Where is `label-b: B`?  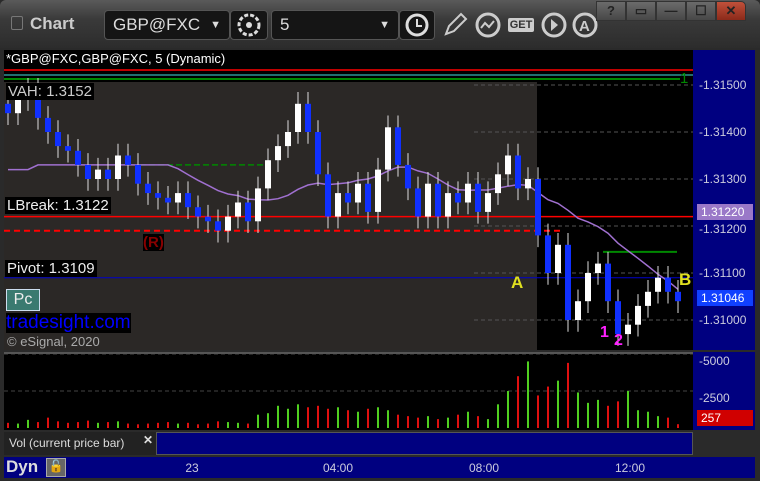
label-b: B is located at coordinates (685, 279).